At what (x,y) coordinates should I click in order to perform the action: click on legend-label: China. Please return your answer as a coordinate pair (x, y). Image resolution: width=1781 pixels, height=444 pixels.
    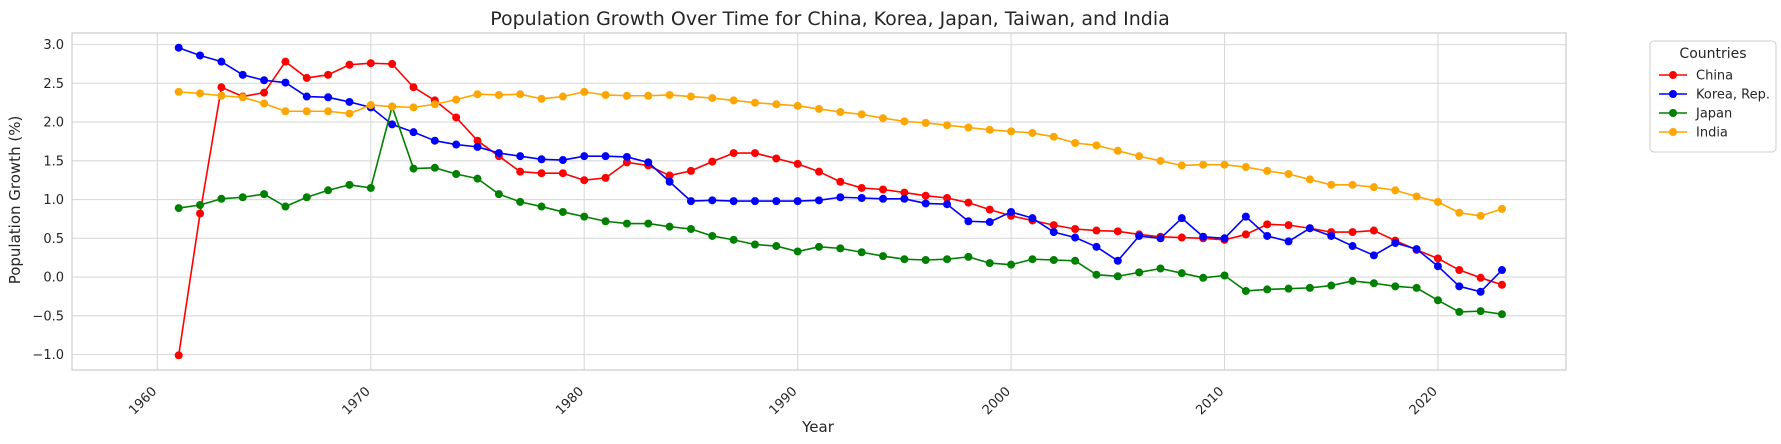
    Looking at the image, I should click on (1714, 76).